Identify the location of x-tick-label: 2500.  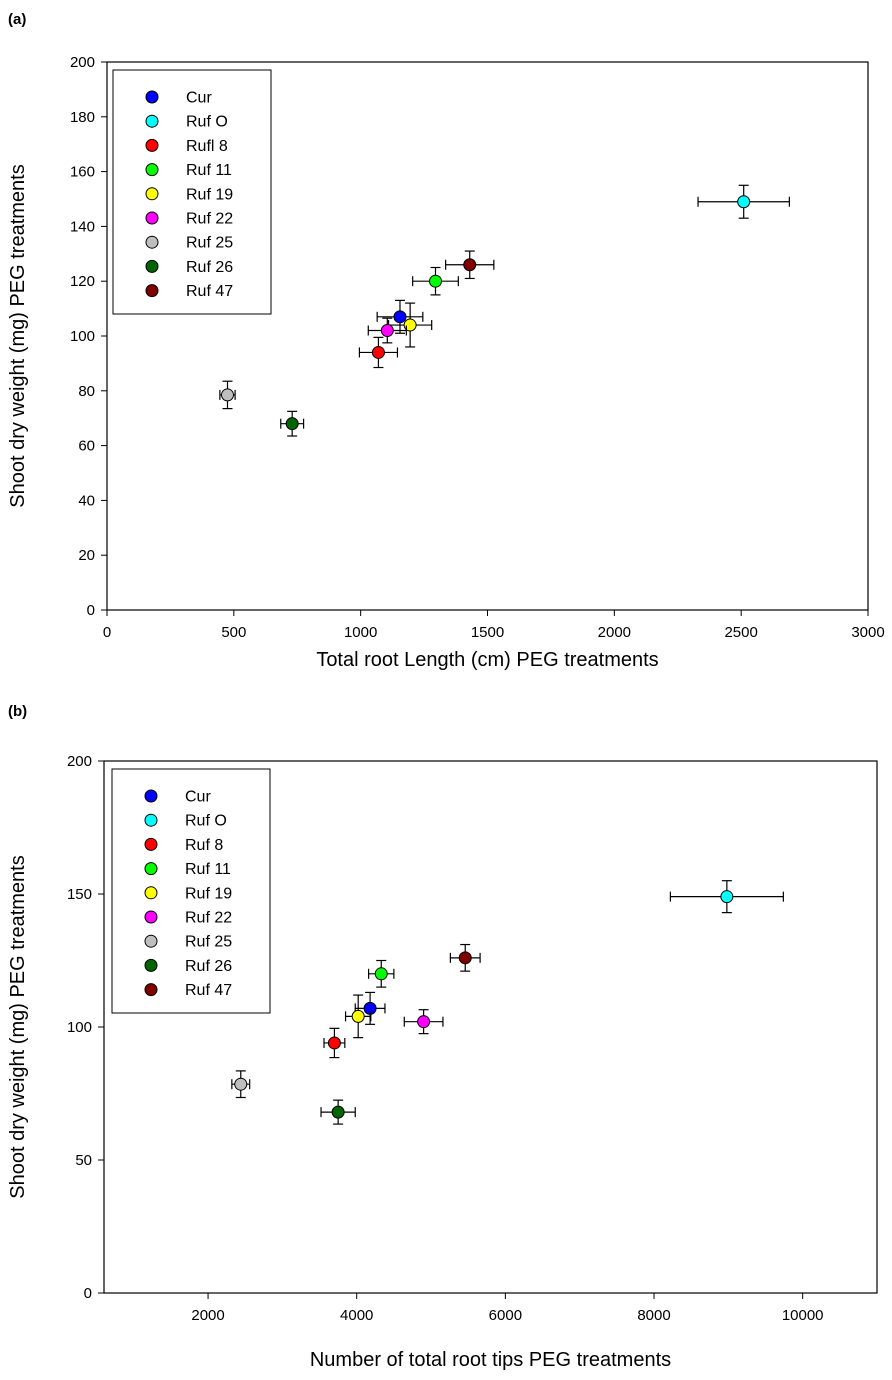
(740, 632).